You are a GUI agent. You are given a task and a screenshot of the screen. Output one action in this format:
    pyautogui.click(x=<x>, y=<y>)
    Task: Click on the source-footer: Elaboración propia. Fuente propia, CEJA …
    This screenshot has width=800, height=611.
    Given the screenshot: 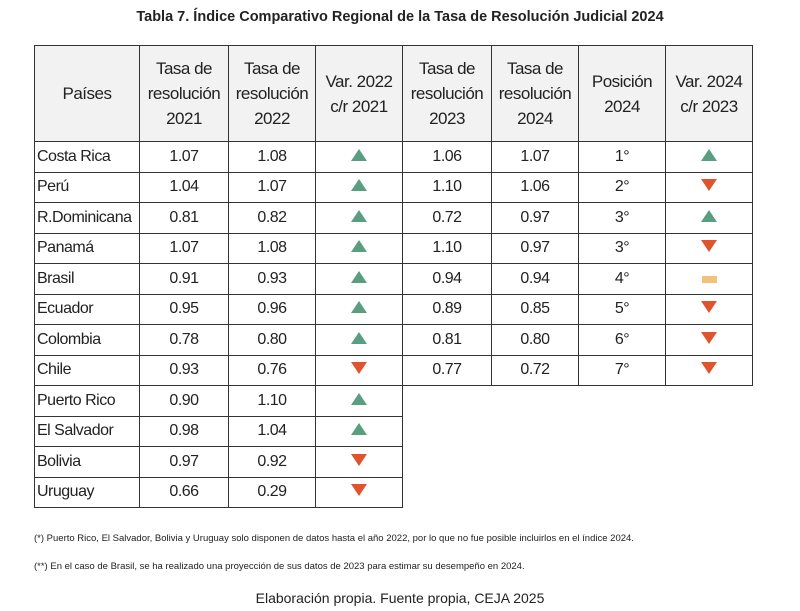 What is the action you would take?
    pyautogui.click(x=400, y=598)
    